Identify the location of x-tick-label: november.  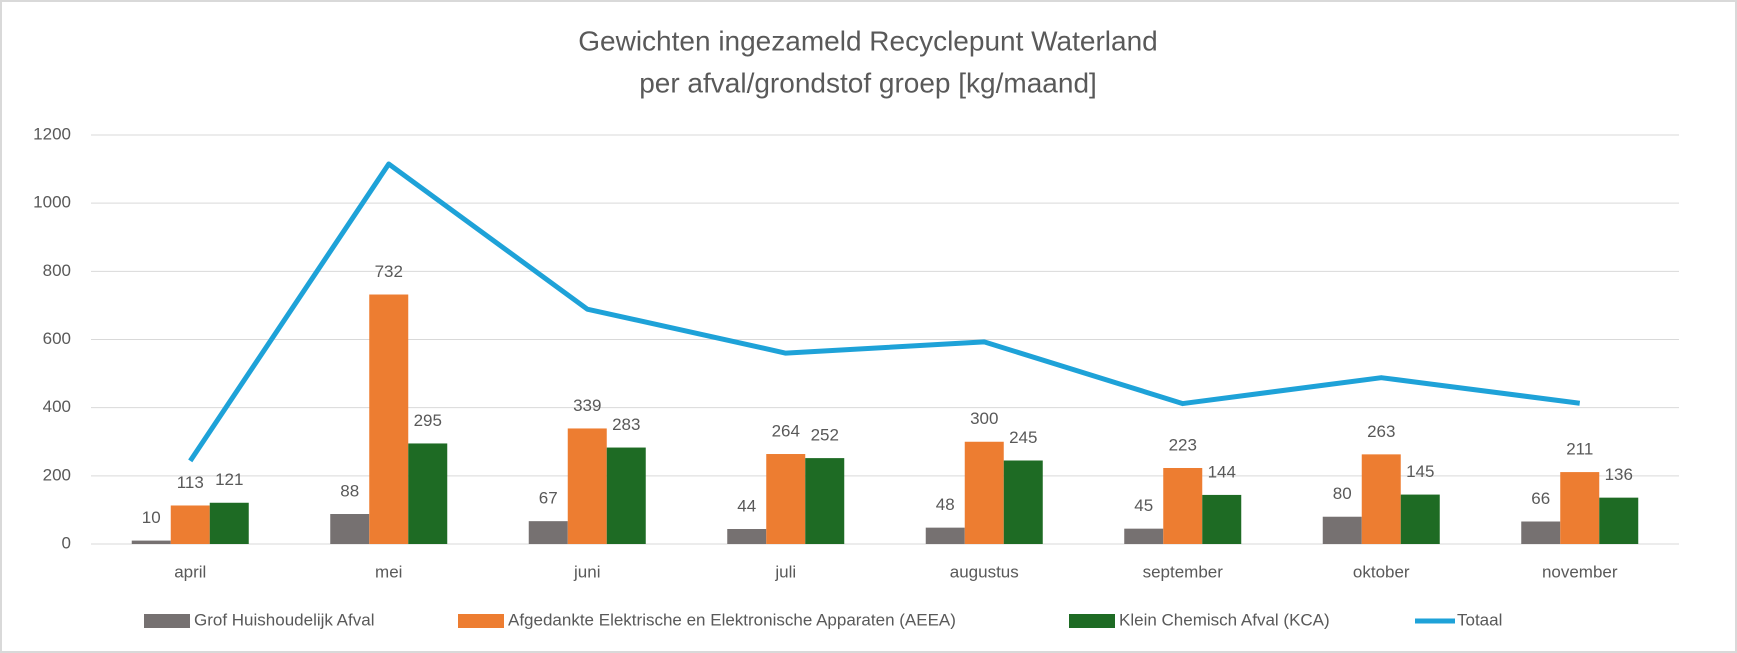
(1580, 571).